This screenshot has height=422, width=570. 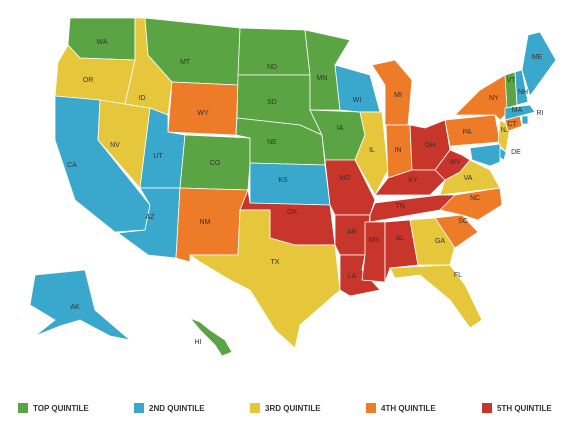 I want to click on state-label: AK, so click(x=75, y=307).